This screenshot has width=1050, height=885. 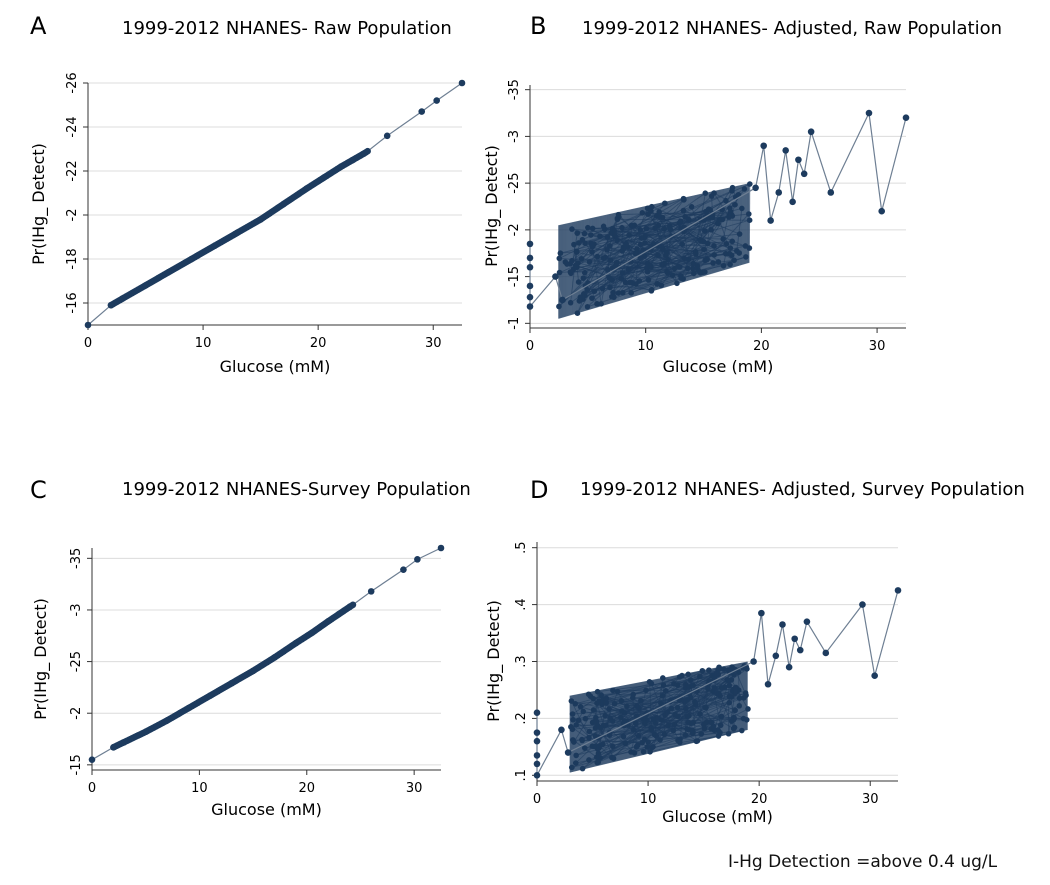 I want to click on y-tick-label: -16, so click(x=72, y=302).